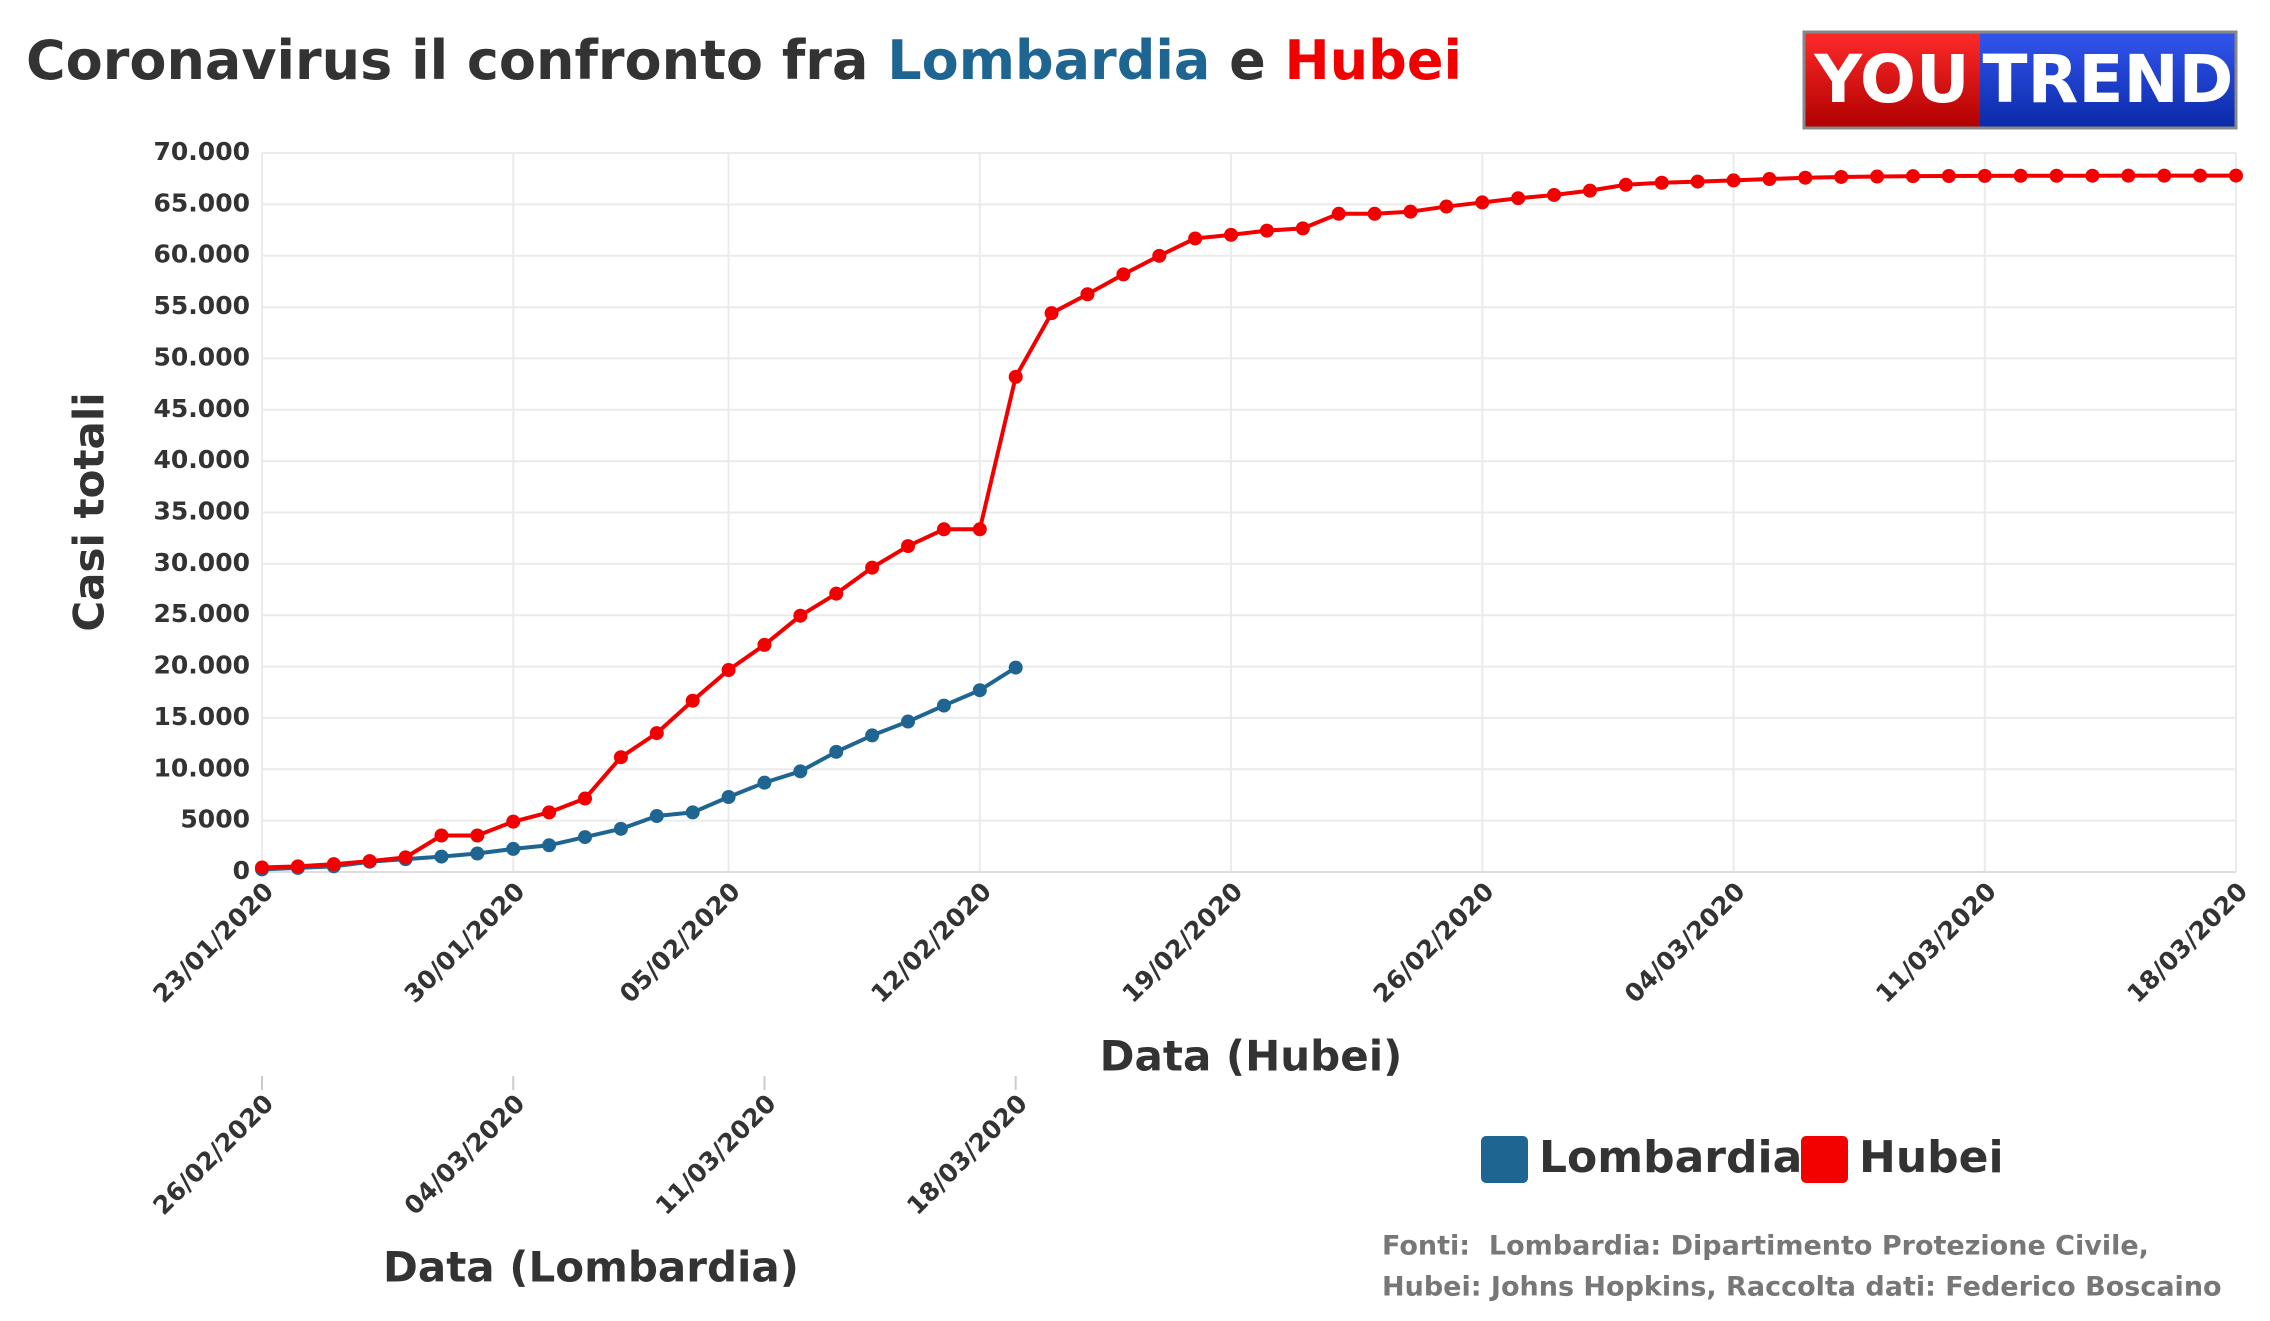  Describe the element at coordinates (202, 716) in the screenshot. I see `y-tick-label: 15.000` at that location.